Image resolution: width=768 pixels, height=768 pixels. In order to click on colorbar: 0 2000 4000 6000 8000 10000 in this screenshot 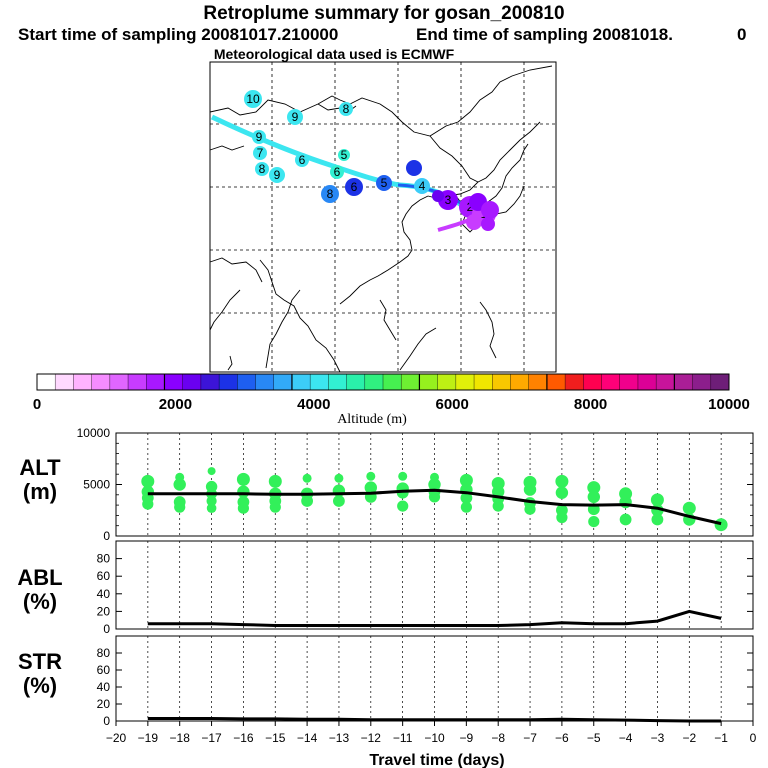, I will do `click(391, 393)`.